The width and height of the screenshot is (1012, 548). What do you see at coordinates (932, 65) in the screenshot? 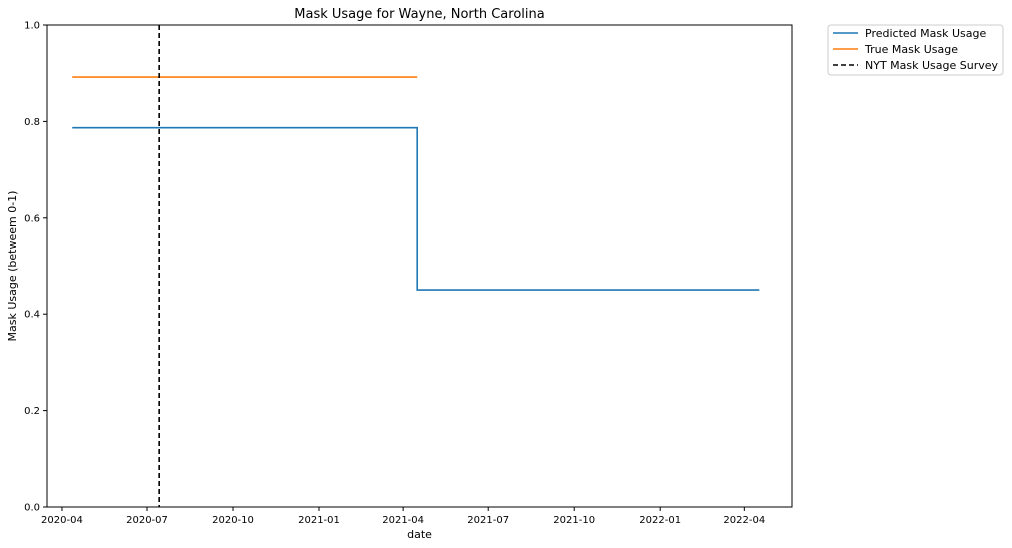
I see `legend-entry: NYT Mask Usage Survey` at bounding box center [932, 65].